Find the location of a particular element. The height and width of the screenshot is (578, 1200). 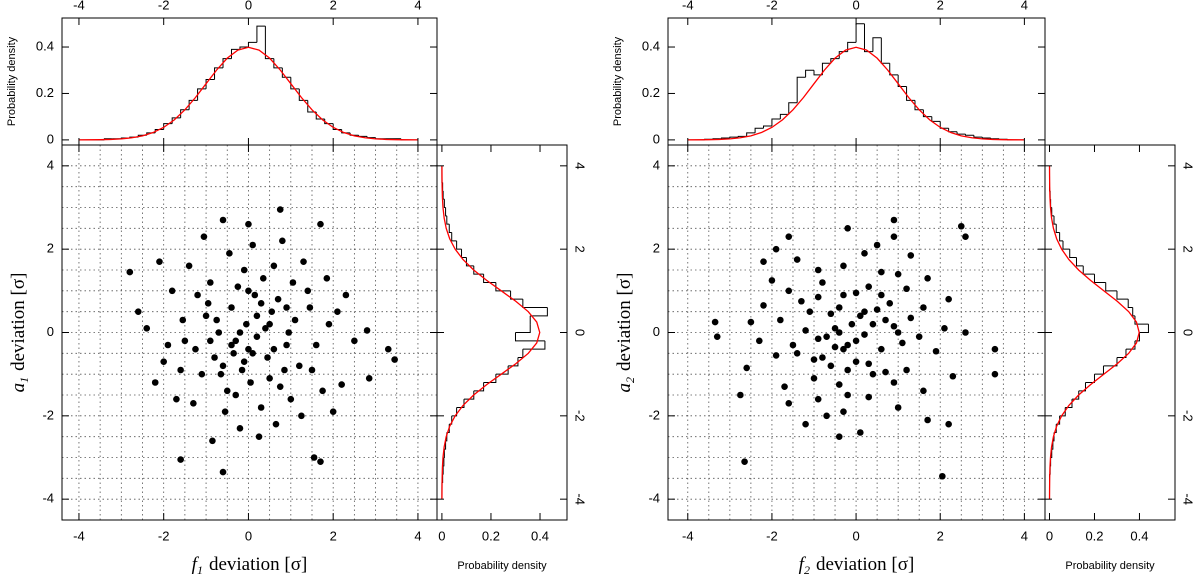

x-axis-label: Probability density is located at coordinates (502, 566).